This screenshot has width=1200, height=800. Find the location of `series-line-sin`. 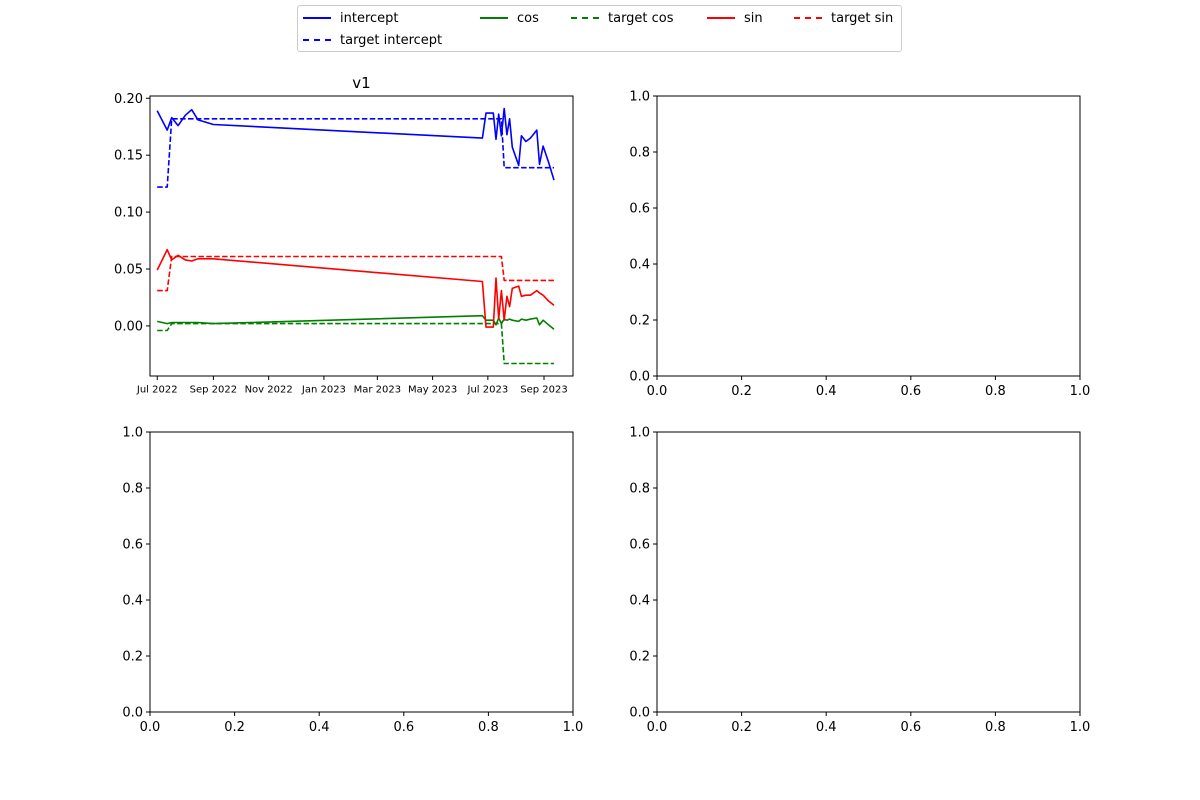

series-line-sin is located at coordinates (355, 288).